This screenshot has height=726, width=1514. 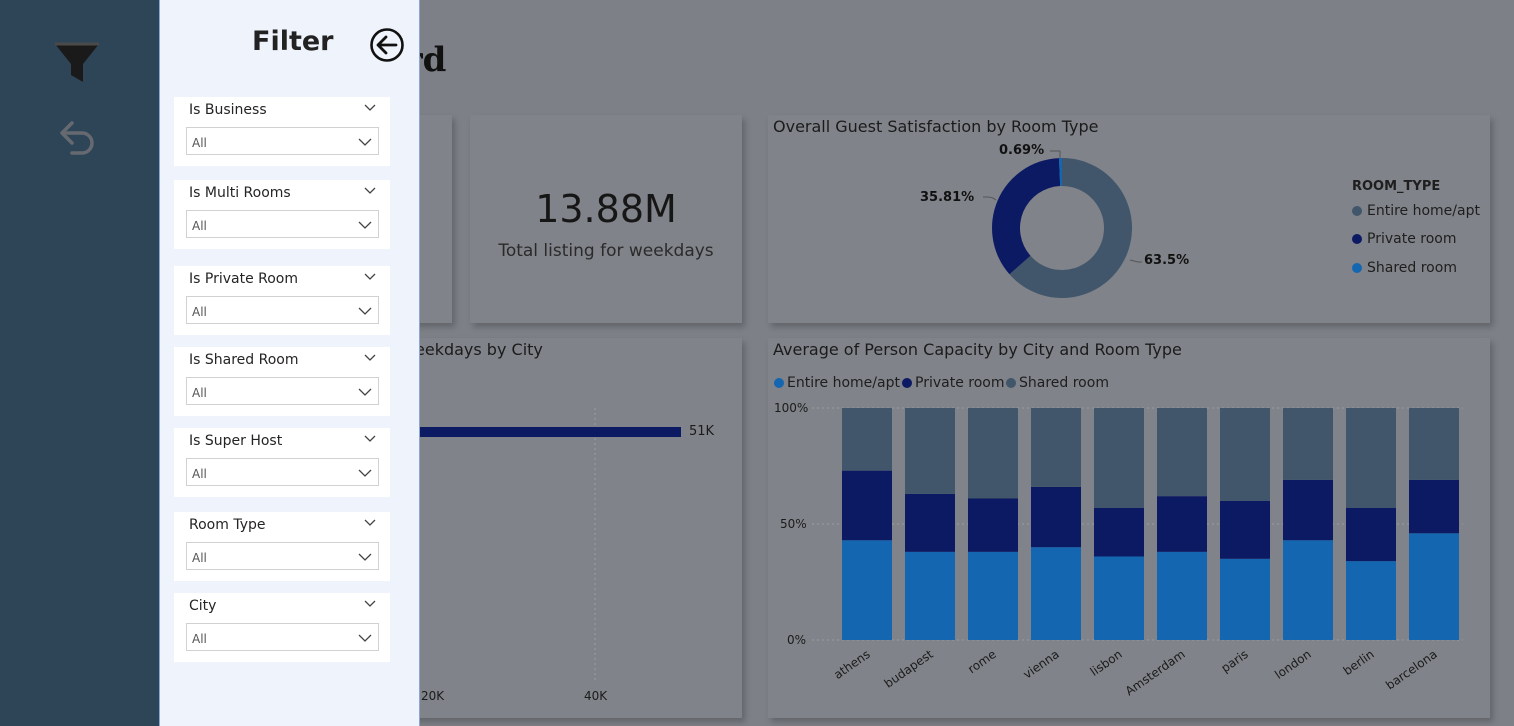 I want to click on filter-heading: Filter, so click(x=293, y=41).